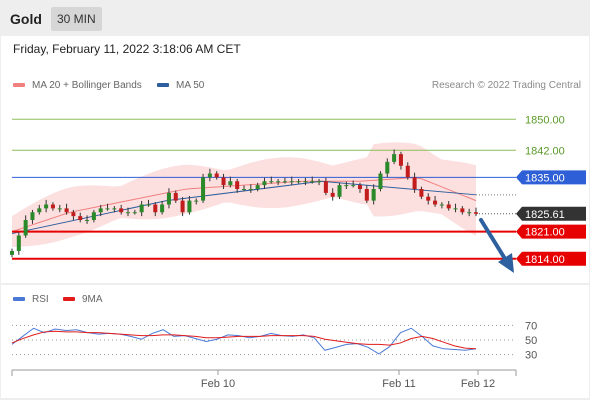 This screenshot has height=400, width=590. Describe the element at coordinates (31, 299) in the screenshot. I see `legend-rsi: RSI` at that location.